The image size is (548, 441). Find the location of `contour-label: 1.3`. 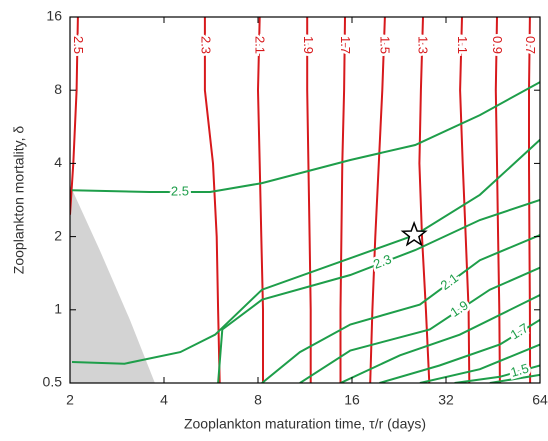

contour-label: 1.3 is located at coordinates (423, 45).